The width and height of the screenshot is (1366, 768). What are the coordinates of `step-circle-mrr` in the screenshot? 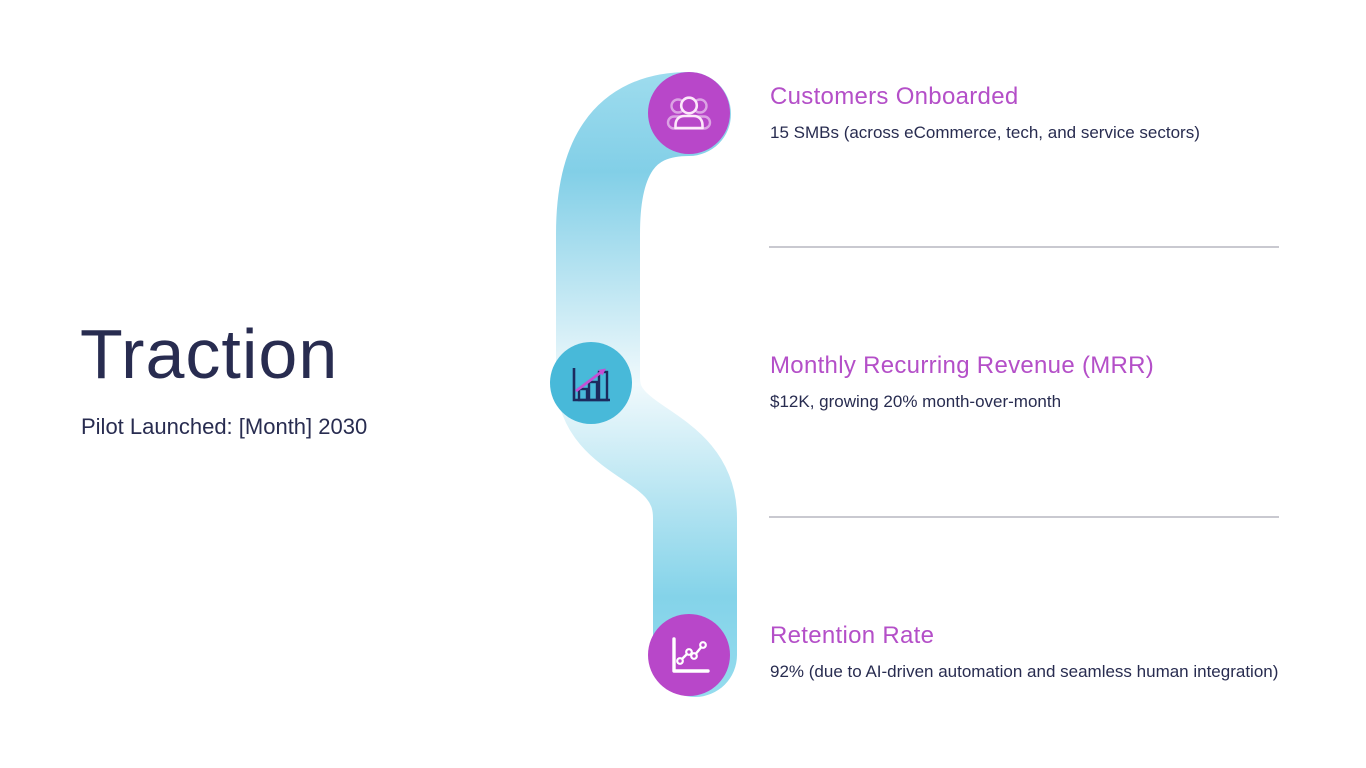 It's located at (591, 383).